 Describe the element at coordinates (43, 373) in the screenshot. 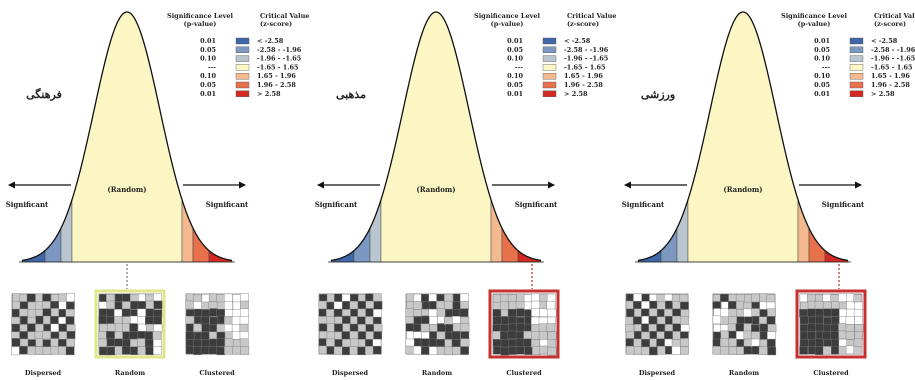

I see `dispersed-label: Dispersed` at that location.